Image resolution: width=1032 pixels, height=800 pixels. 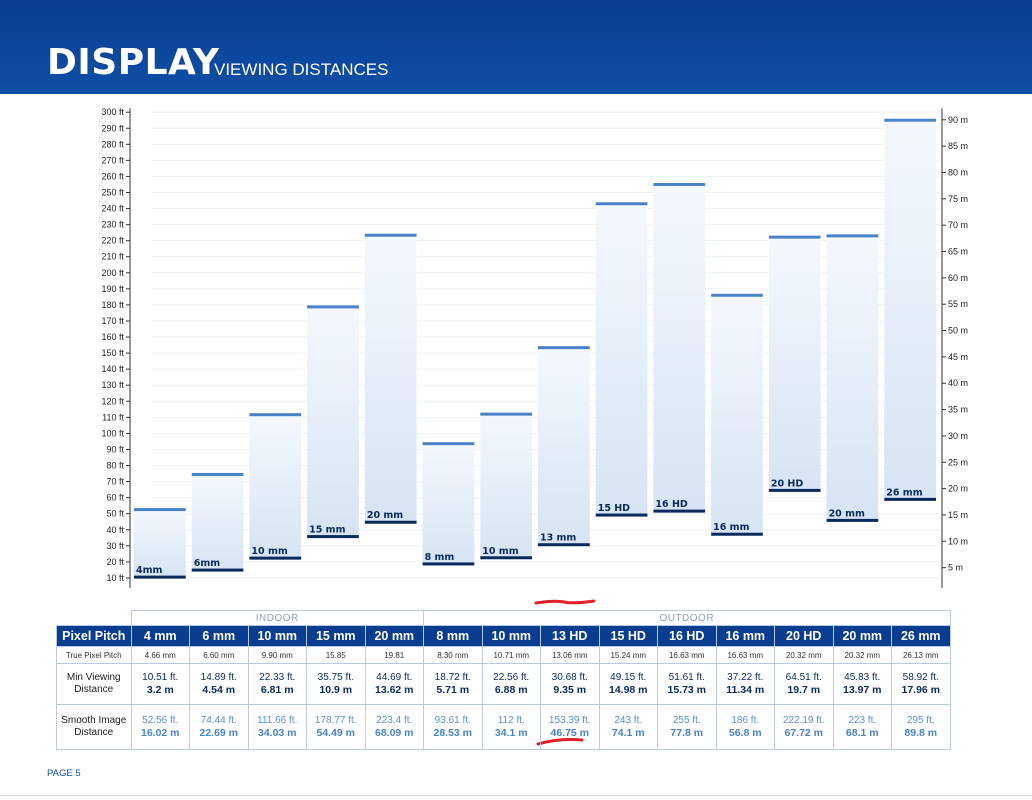 What do you see at coordinates (112, 305) in the screenshot?
I see `y-tick-label-left: 180 ft` at bounding box center [112, 305].